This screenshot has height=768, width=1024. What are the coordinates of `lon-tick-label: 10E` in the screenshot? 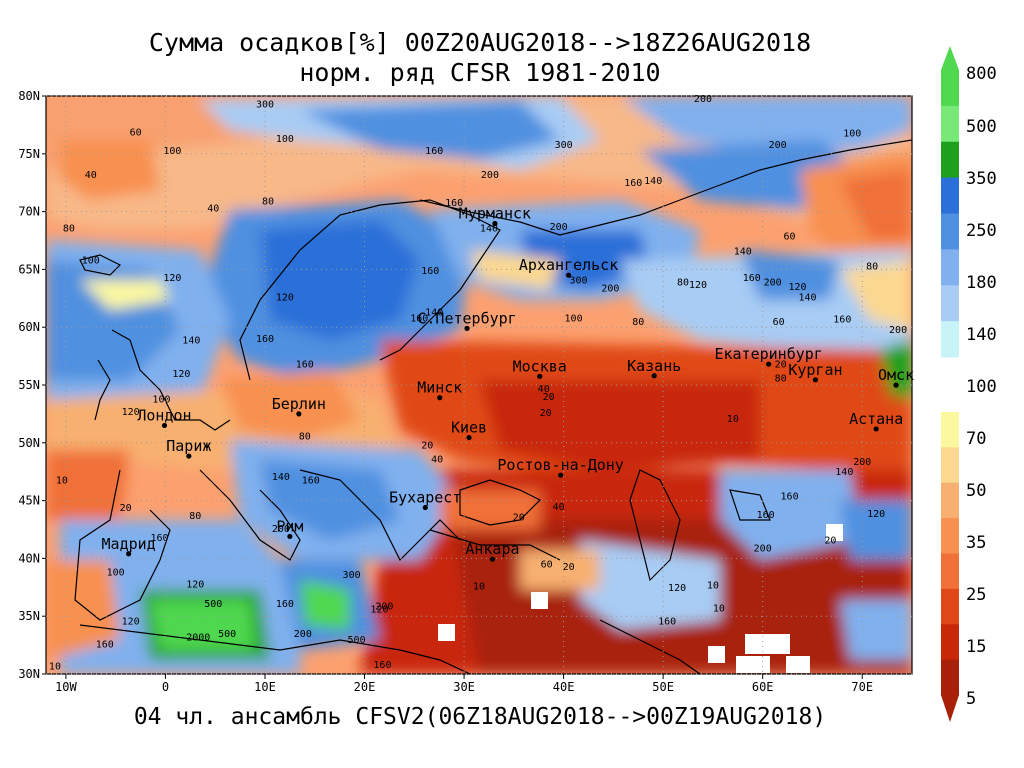 It's located at (265, 687).